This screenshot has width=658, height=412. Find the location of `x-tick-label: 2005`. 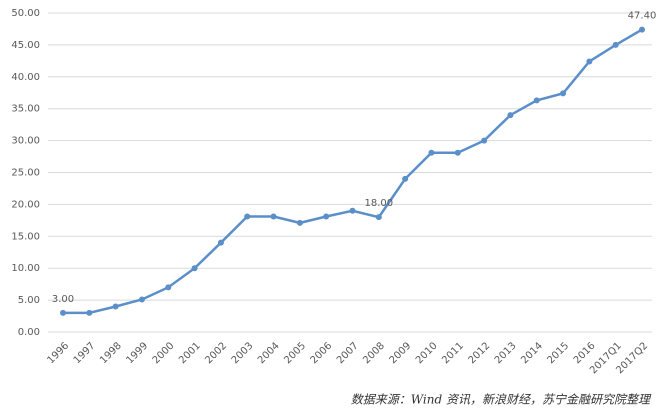

x-tick-label: 2005 is located at coordinates (295, 353).